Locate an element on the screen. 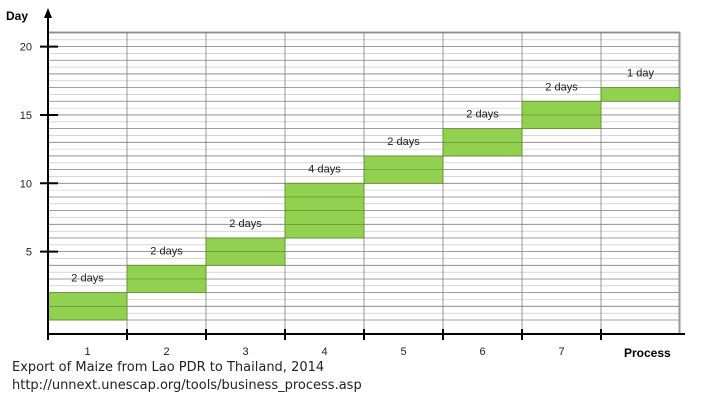 This screenshot has width=701, height=415. y-tick-label: 15 is located at coordinates (26, 116).